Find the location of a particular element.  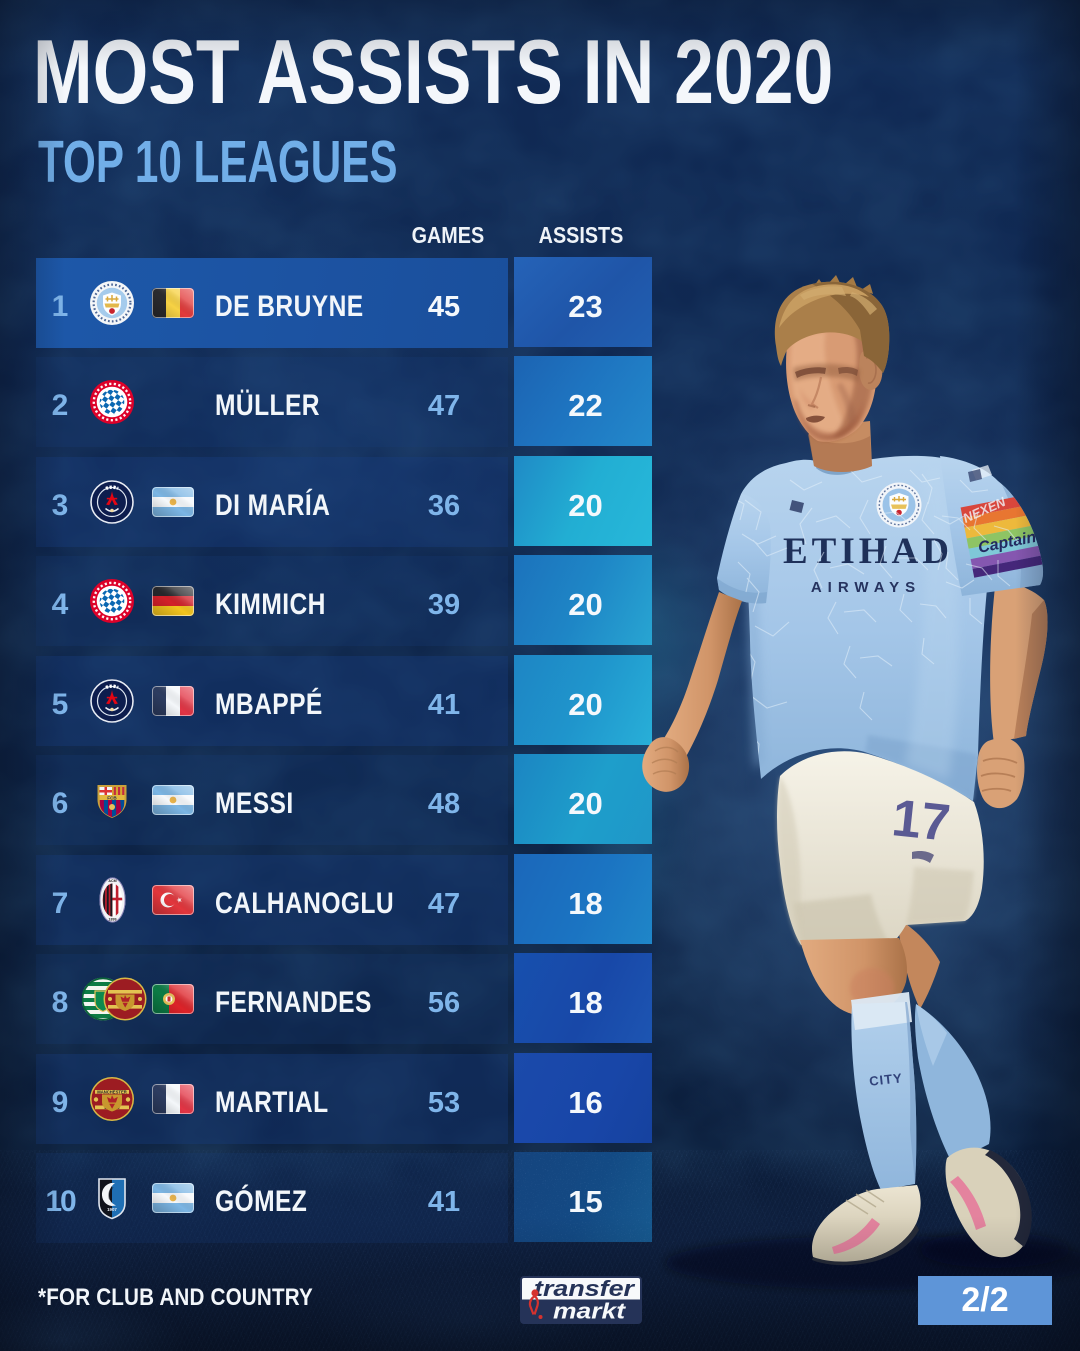

svg-text: ETIHAD is located at coordinates (868, 551).